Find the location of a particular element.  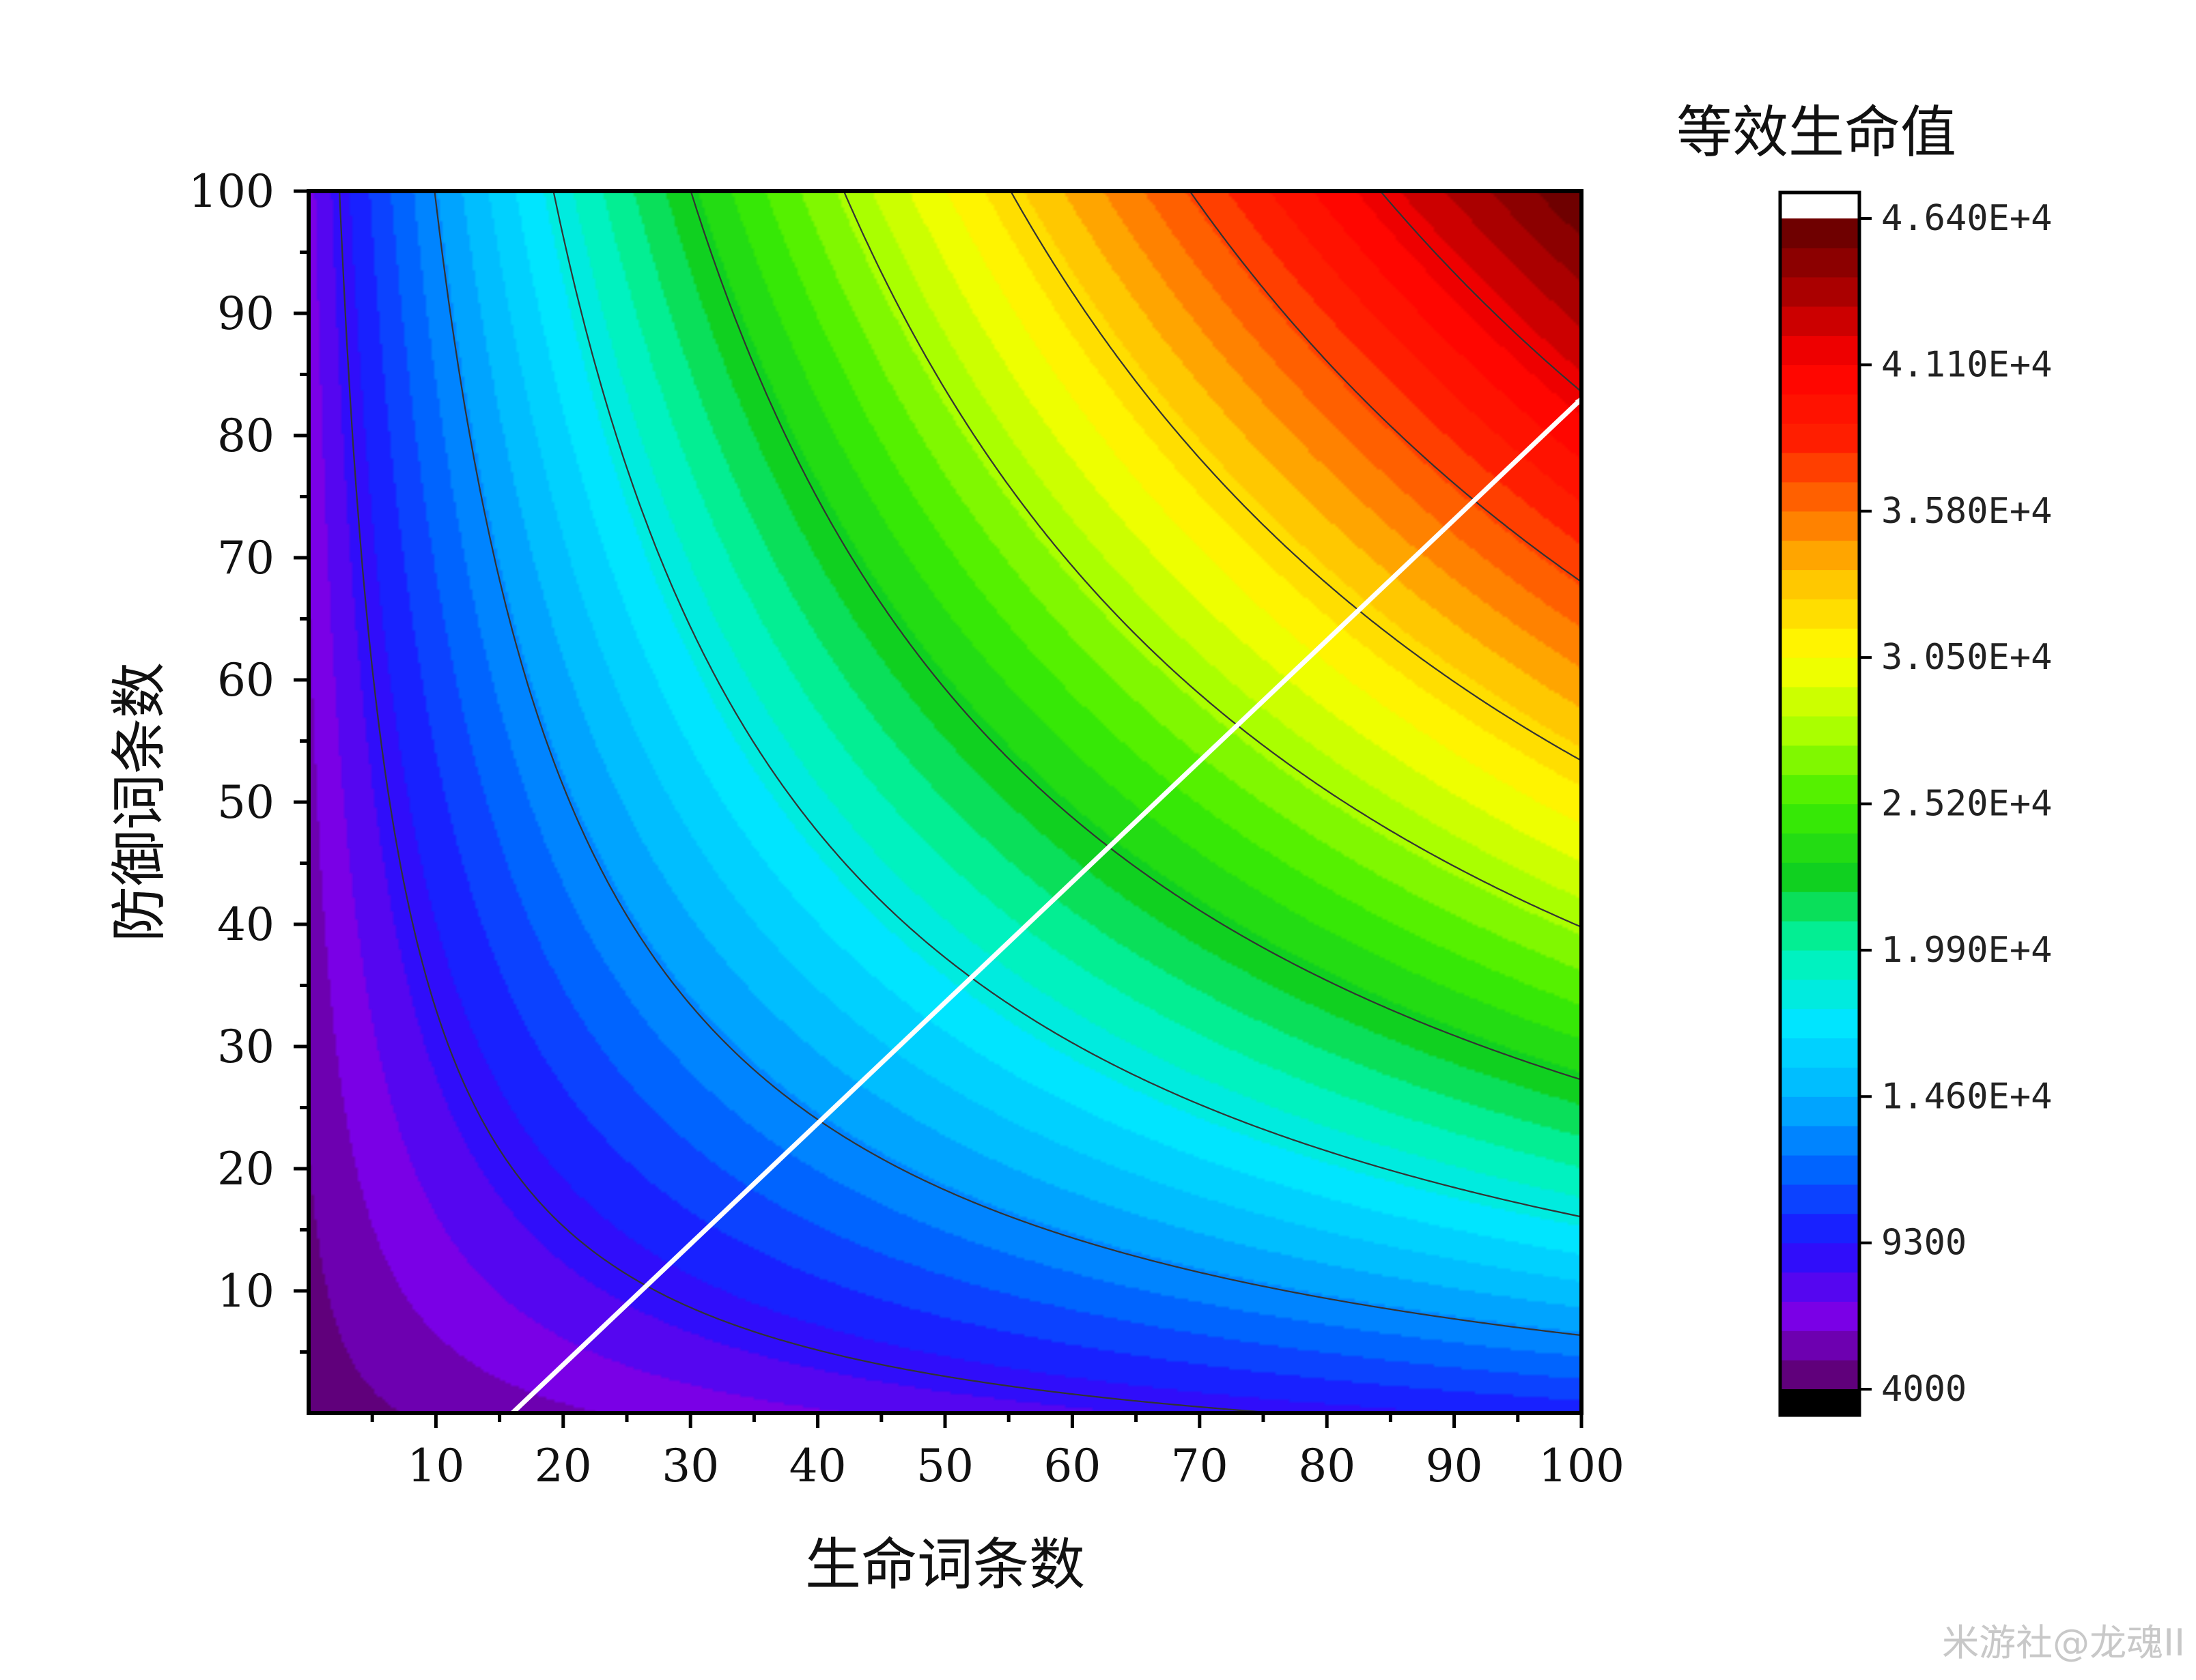

x-axis-title: 生命词条数 is located at coordinates (945, 1565).